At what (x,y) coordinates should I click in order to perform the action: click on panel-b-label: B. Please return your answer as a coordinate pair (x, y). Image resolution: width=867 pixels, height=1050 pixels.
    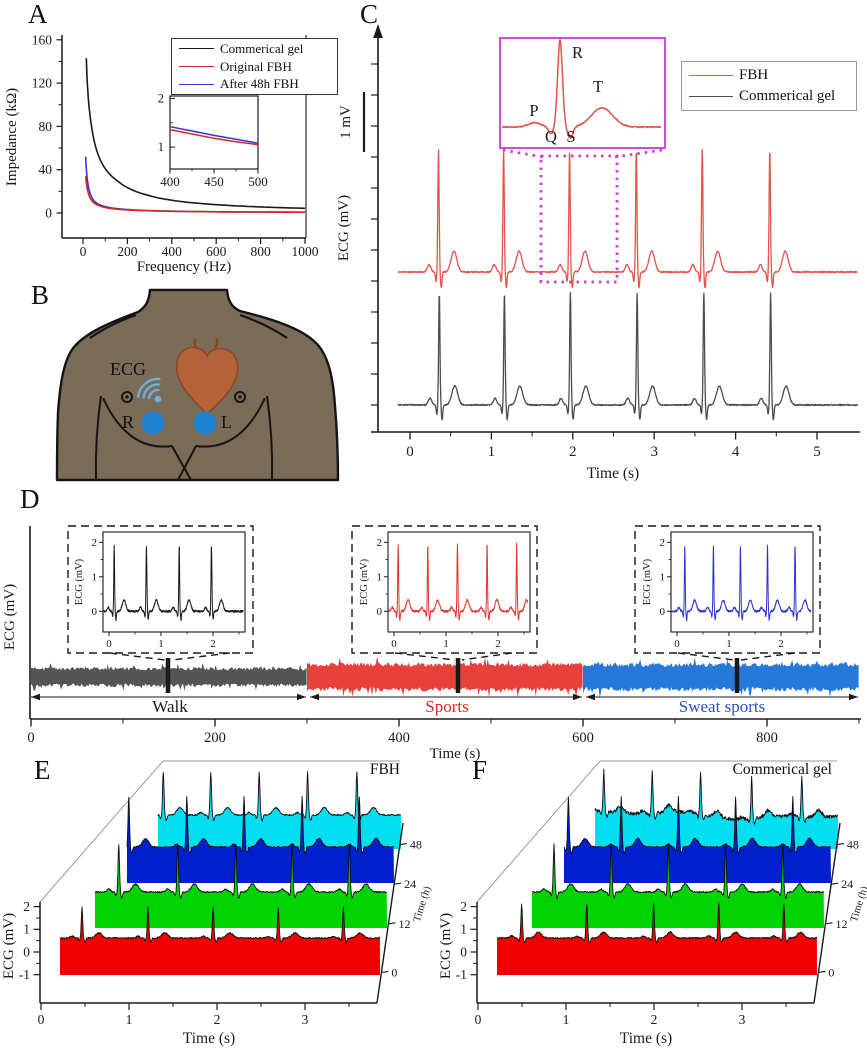
    Looking at the image, I should click on (40, 295).